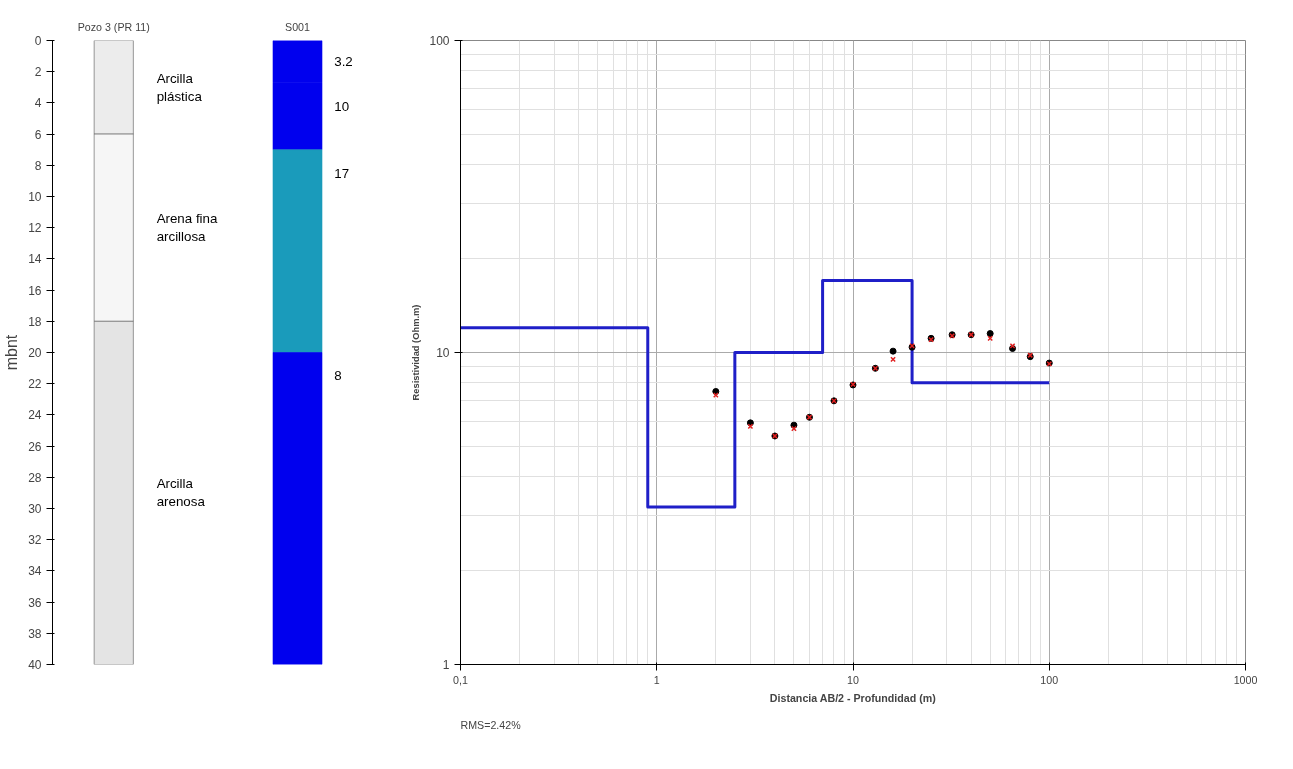 This screenshot has height=769, width=1293. I want to click on y-tick-label: 8, so click(38, 165).